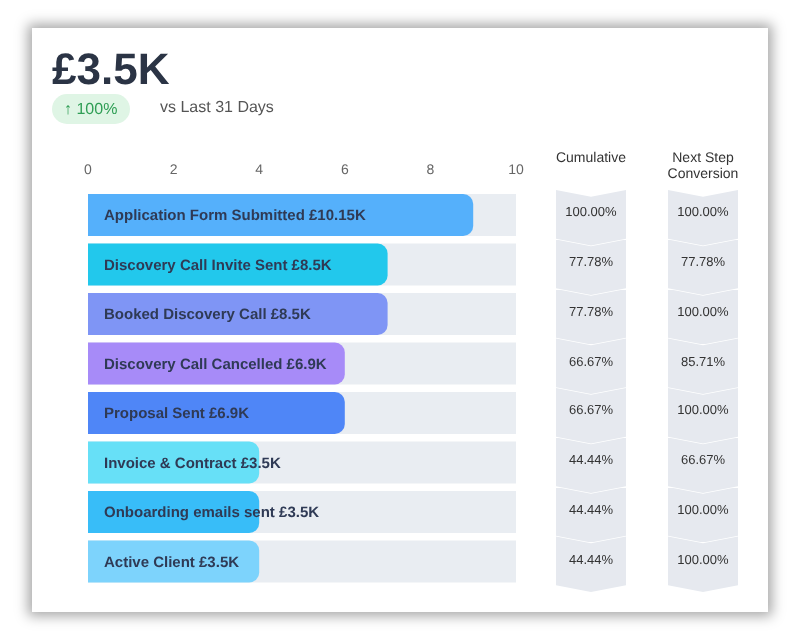  Describe the element at coordinates (111, 70) in the screenshot. I see `chart-title: £3.5K` at that location.